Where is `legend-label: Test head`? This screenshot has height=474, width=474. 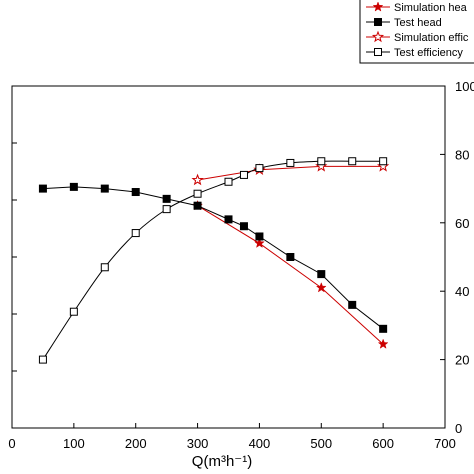 legend-label: Test head is located at coordinates (418, 23).